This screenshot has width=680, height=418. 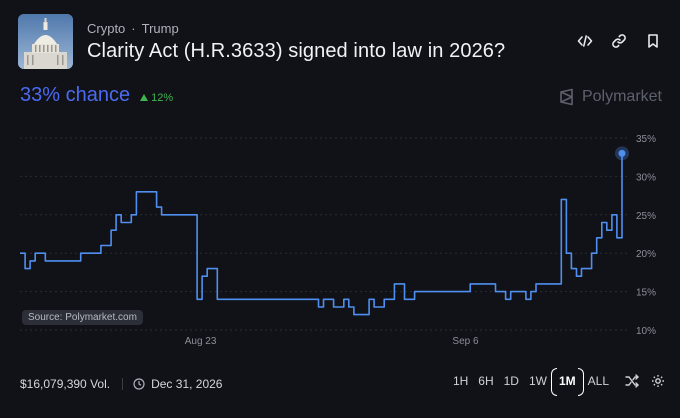 What do you see at coordinates (465, 341) in the screenshot?
I see `x-tick-label: Sep 6` at bounding box center [465, 341].